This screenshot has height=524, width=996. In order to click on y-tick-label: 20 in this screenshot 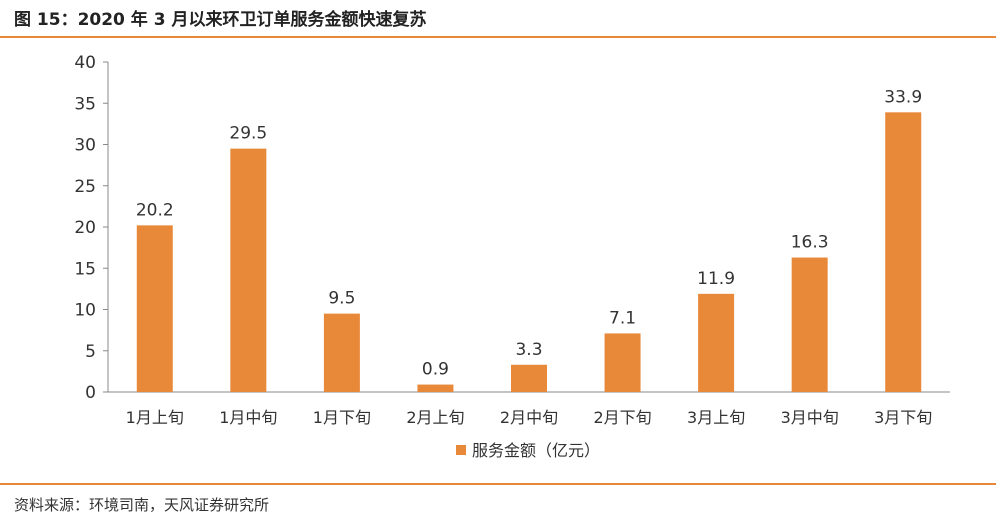, I will do `click(85, 228)`.